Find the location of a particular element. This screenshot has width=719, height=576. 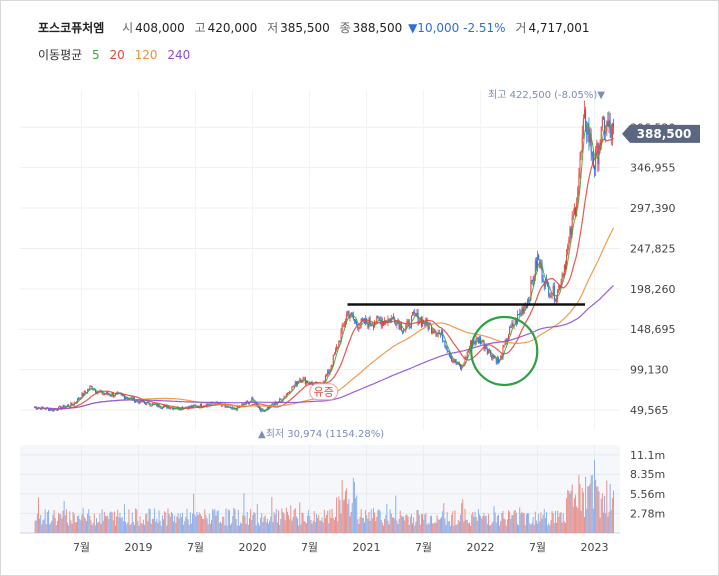

ma-5: 5 is located at coordinates (96, 55).